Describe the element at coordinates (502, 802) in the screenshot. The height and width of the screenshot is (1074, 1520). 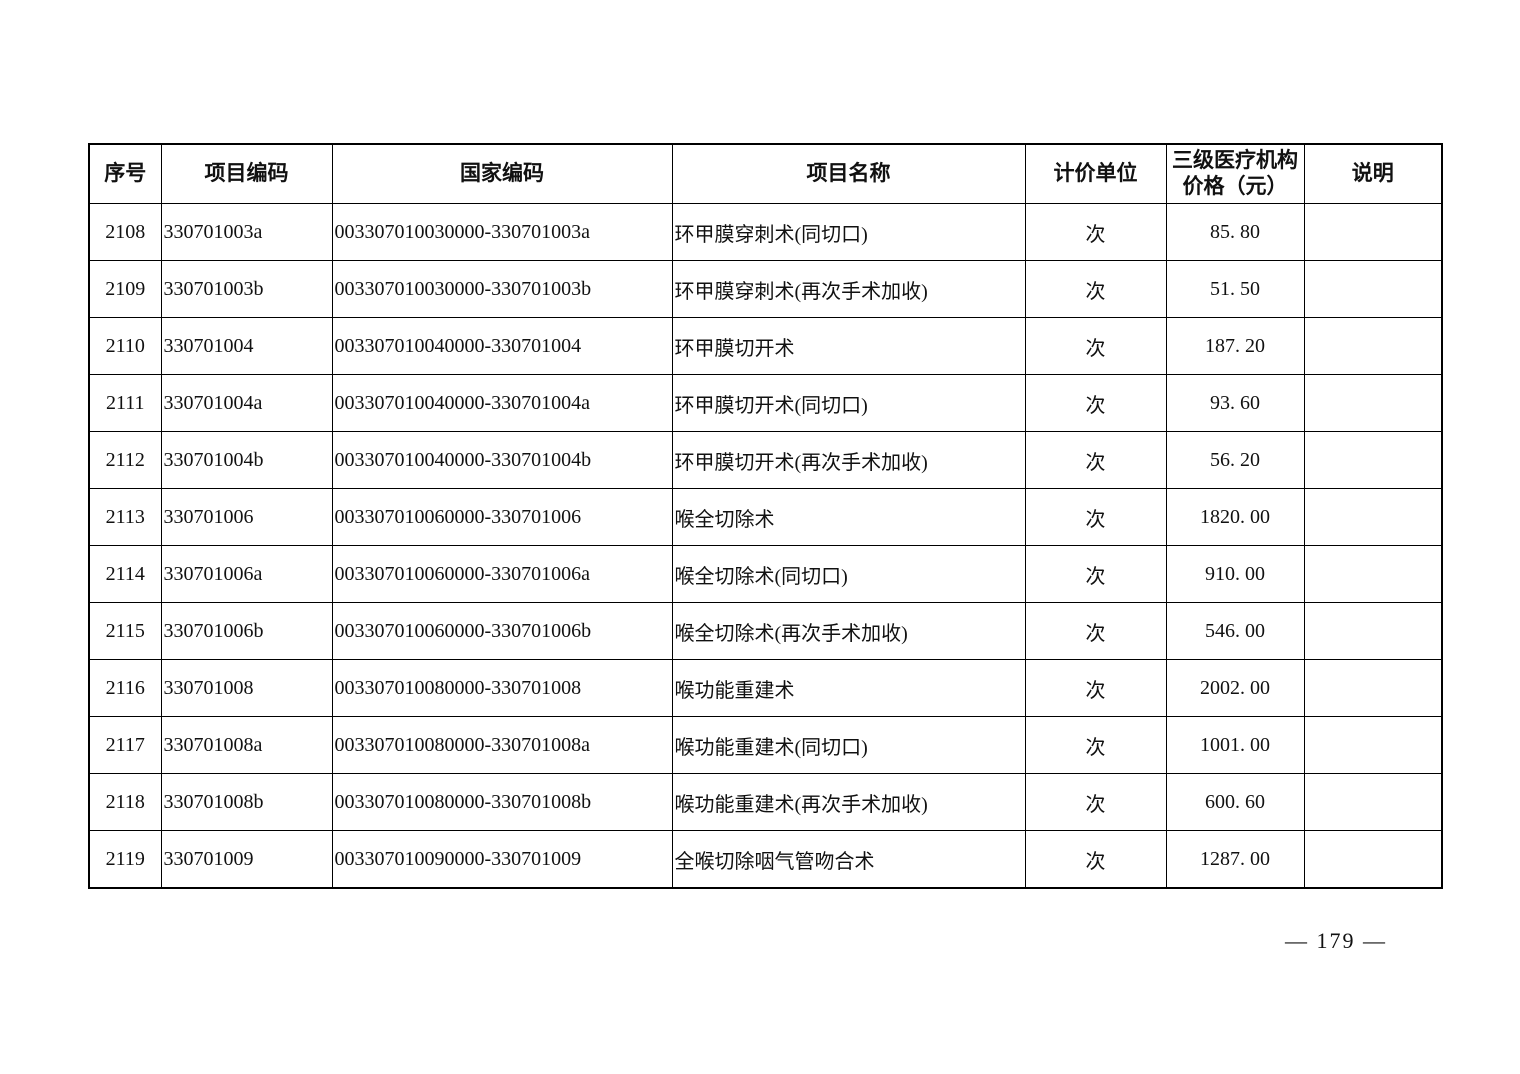
I see `cell-national-code: 003307010080000-330701008b` at that location.